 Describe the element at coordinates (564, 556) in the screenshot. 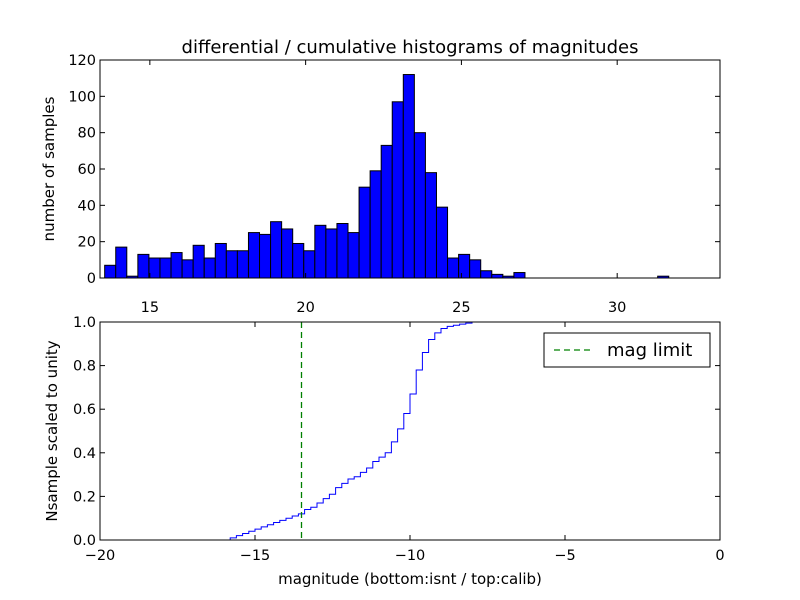

I see `cumulative-xtick-label: −5` at that location.